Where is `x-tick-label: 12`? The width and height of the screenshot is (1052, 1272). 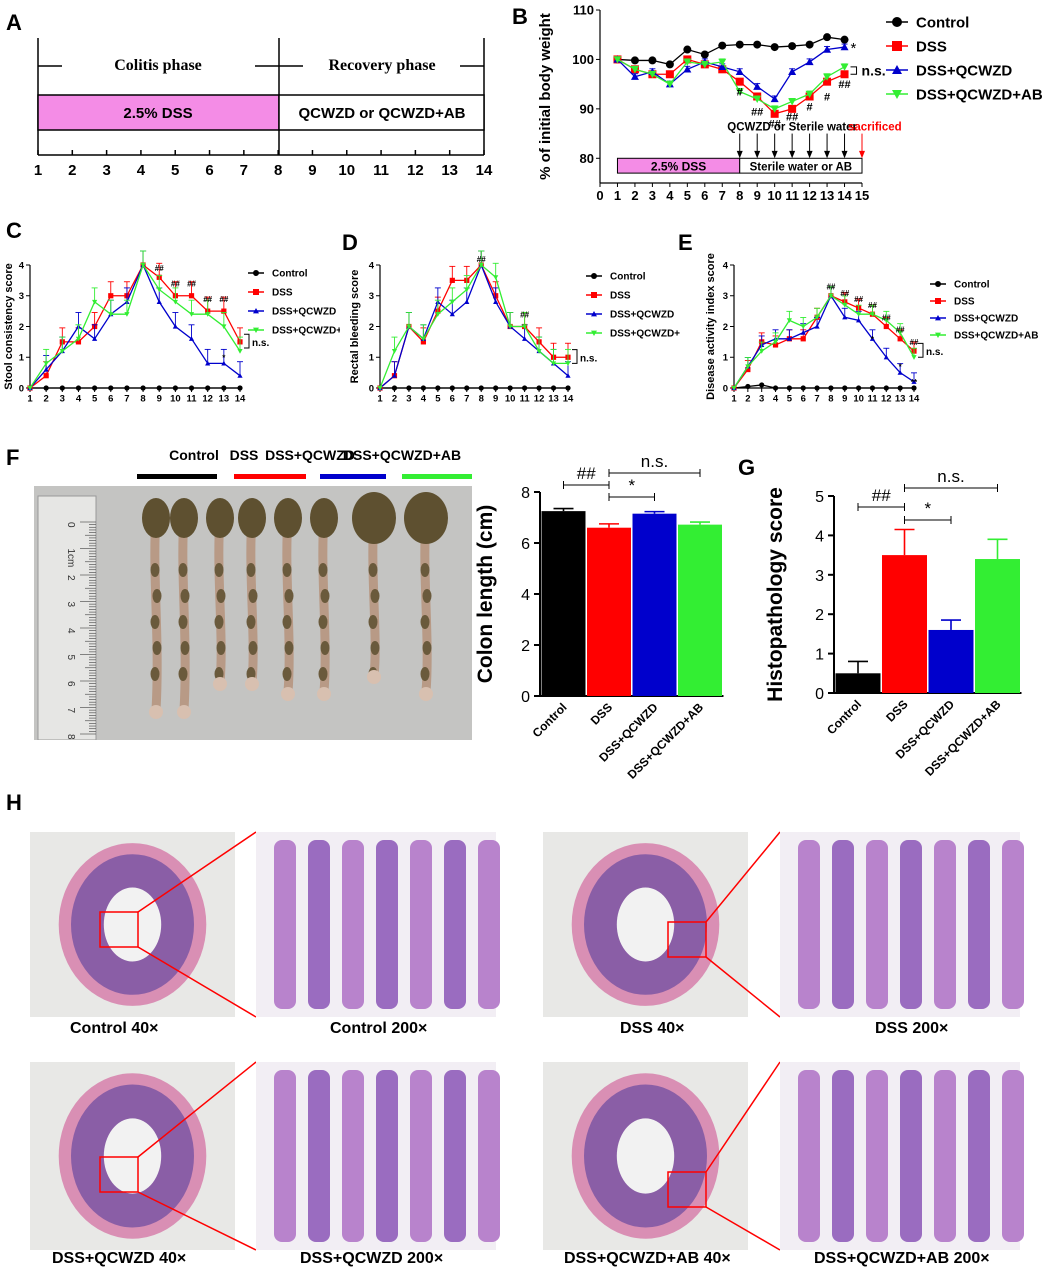
x-tick-label: 12 is located at coordinates (886, 399).